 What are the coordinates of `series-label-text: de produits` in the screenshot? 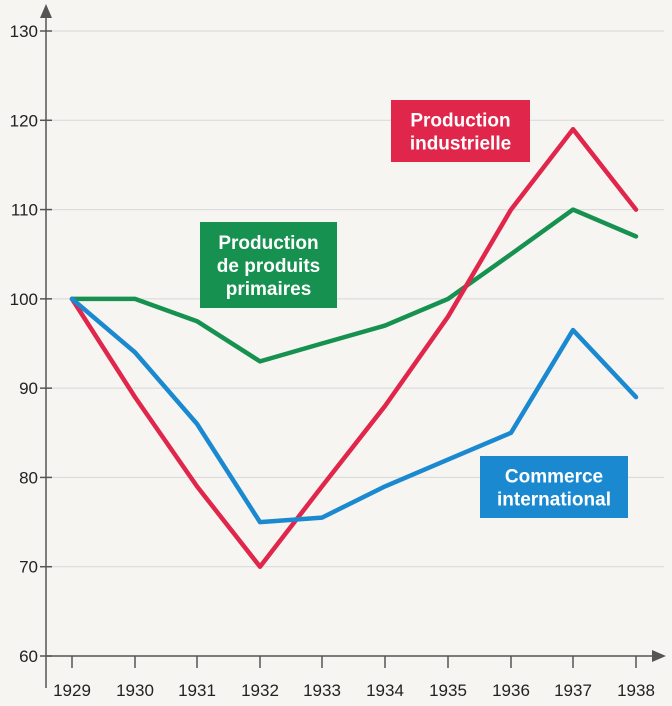 It's located at (268, 266).